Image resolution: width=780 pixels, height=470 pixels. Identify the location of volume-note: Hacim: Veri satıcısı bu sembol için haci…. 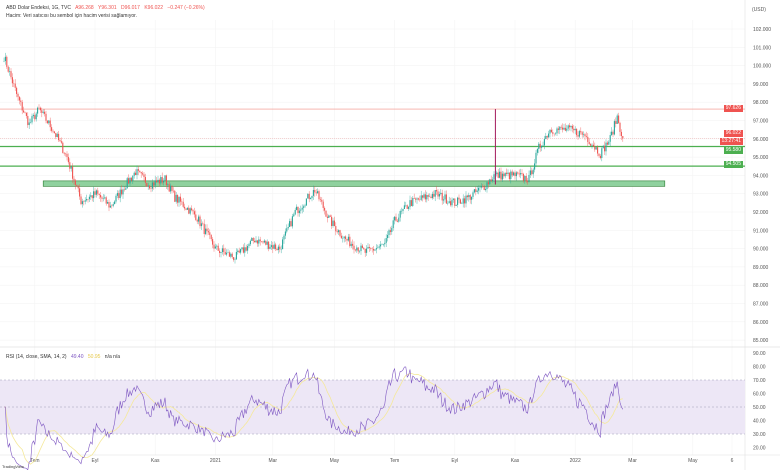
(71, 16).